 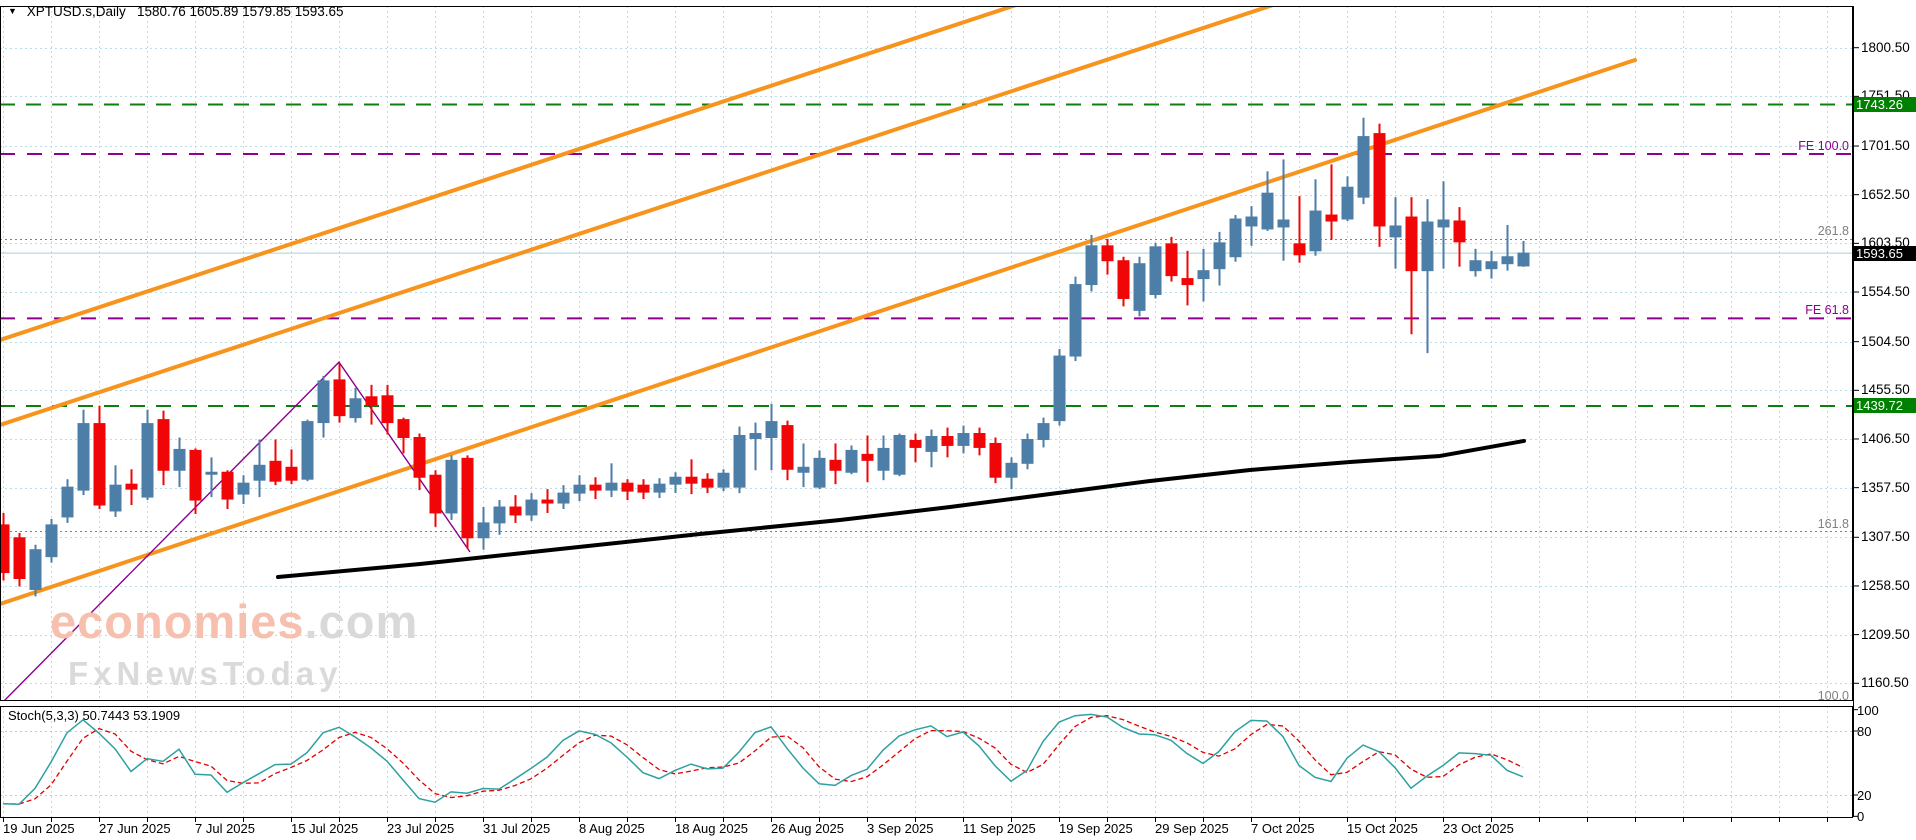 I want to click on objects-collapse-icon: ▼, so click(x=12, y=11).